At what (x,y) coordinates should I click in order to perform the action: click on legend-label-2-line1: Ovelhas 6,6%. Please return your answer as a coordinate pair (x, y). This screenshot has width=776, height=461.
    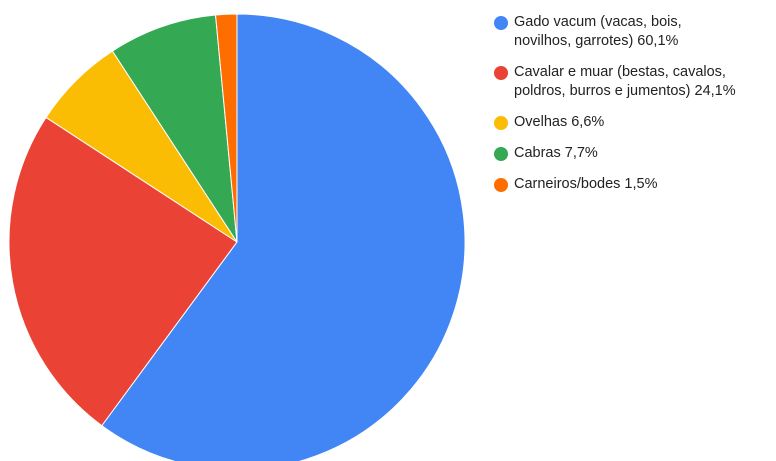
    Looking at the image, I should click on (559, 122).